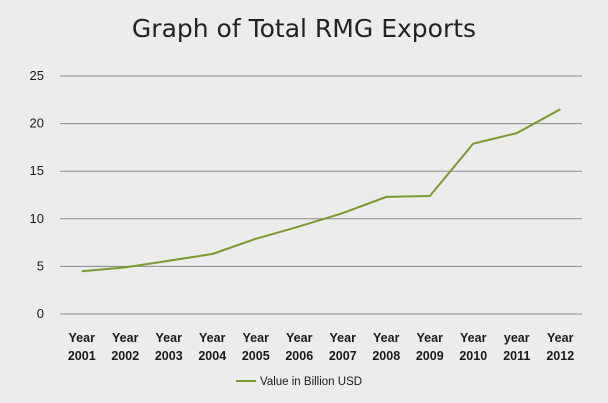 Image resolution: width=608 pixels, height=403 pixels. I want to click on x-tick-label-11: Year 2012, so click(560, 347).